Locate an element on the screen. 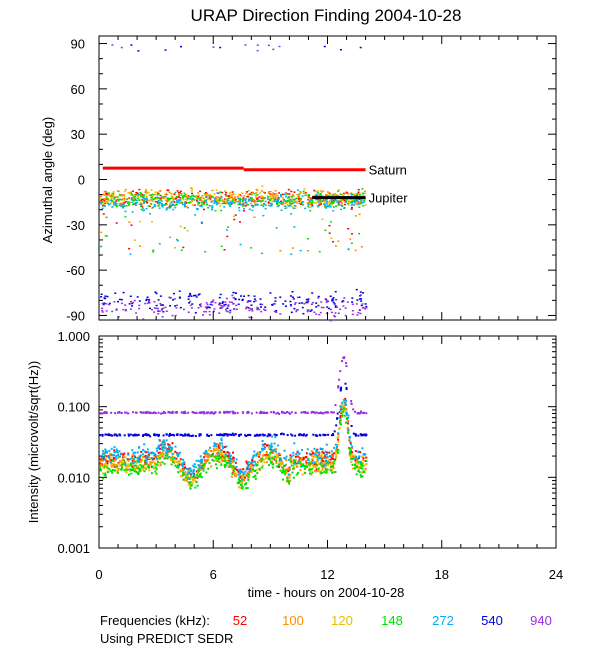 The image size is (600, 650). x-tick-label: 6 is located at coordinates (213, 574).